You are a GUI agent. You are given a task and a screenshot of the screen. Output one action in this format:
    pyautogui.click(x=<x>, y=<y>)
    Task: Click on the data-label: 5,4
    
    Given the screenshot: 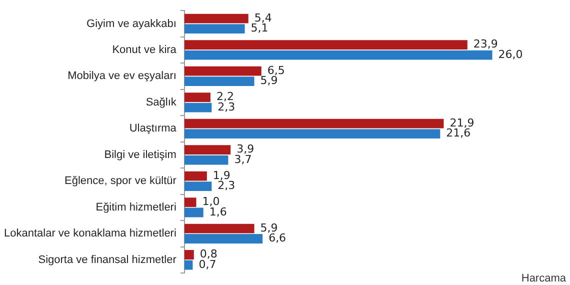 What is the action you would take?
    pyautogui.click(x=263, y=17)
    